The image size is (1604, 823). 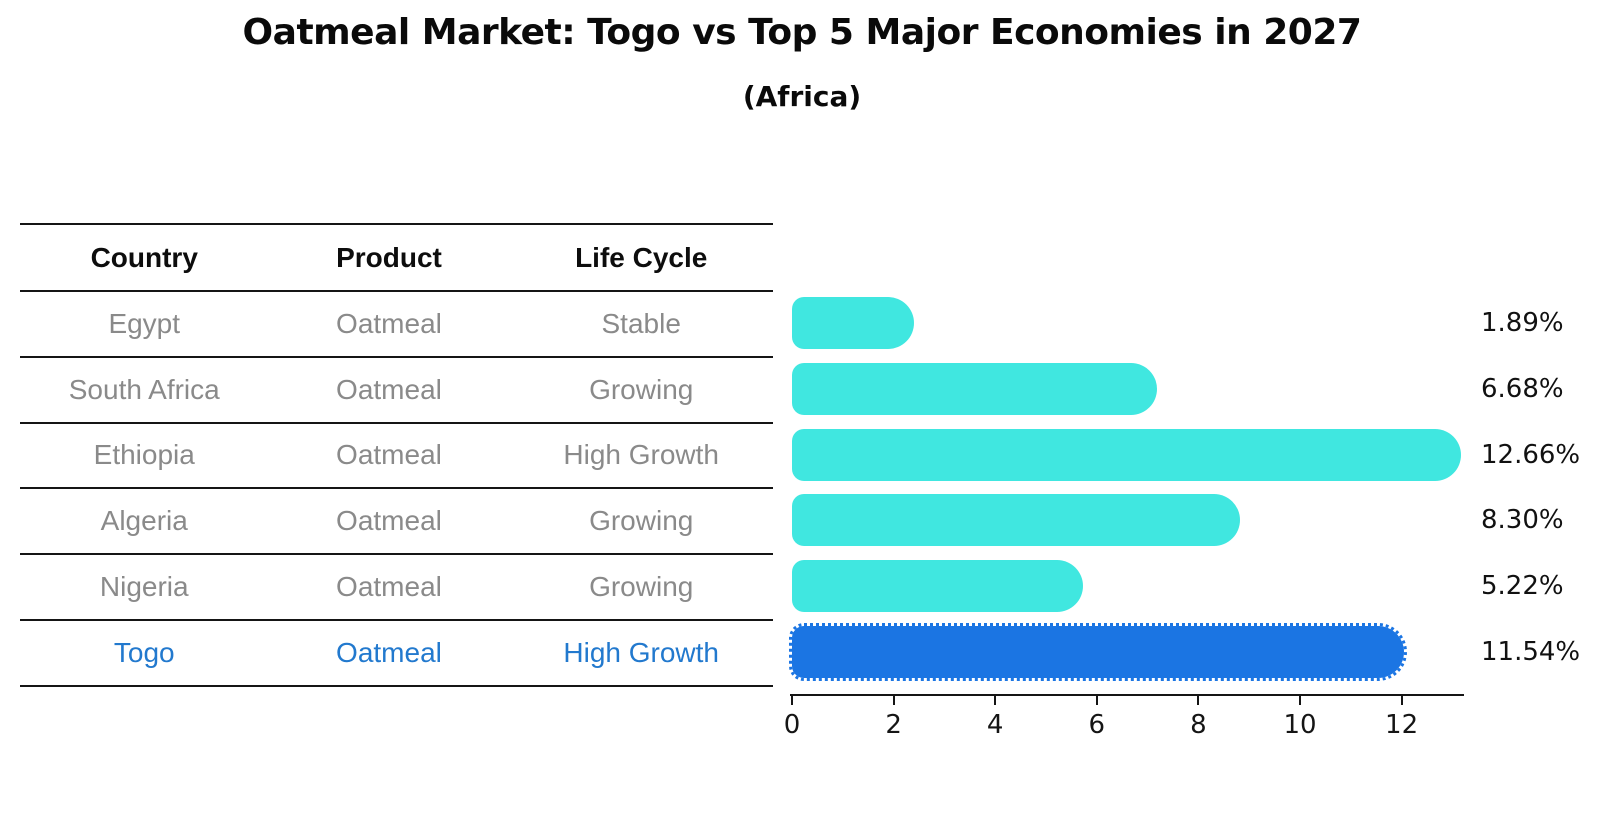 What do you see at coordinates (641, 257) in the screenshot?
I see `header-cell-life-cycle: Life Cycle` at bounding box center [641, 257].